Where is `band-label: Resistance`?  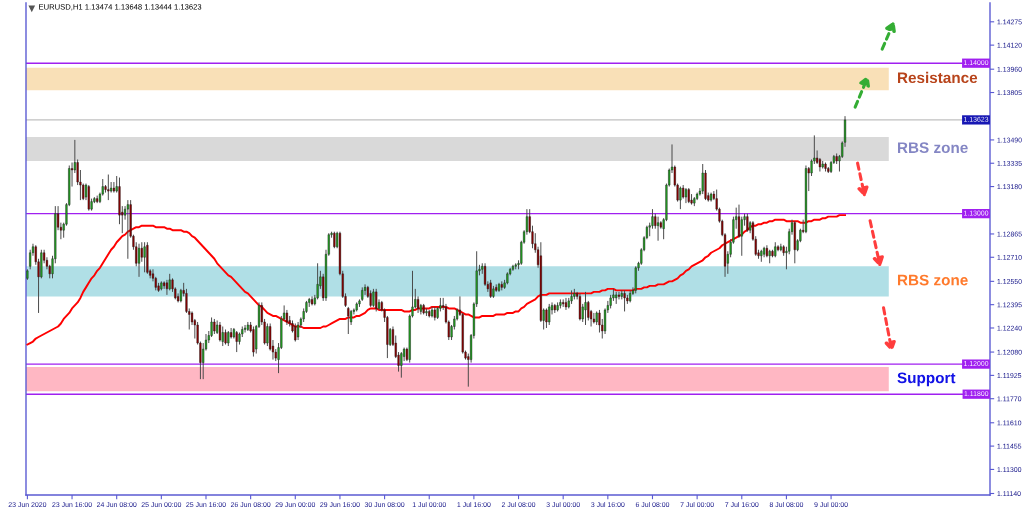
band-label: Resistance is located at coordinates (938, 77).